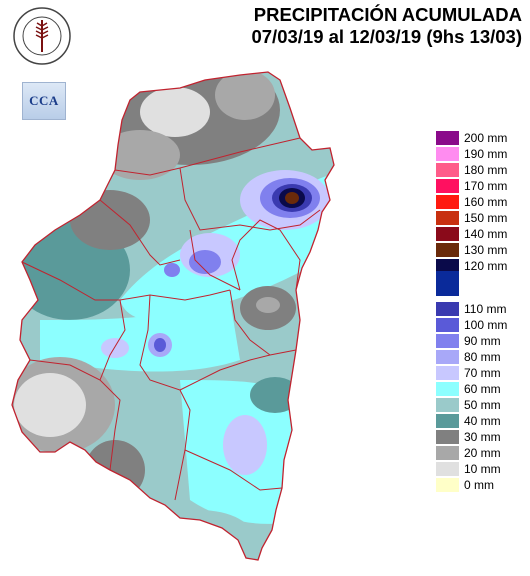 The image size is (530, 576). I want to click on legend-label: 130 mm, so click(486, 250).